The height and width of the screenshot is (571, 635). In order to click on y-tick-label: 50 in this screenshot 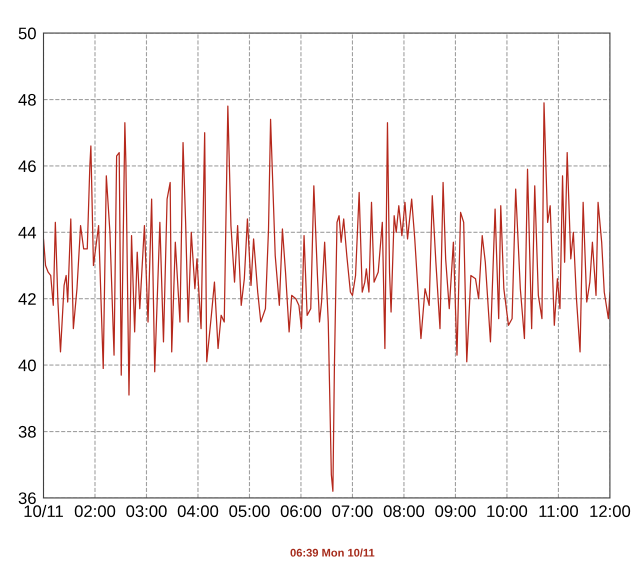, I will do `click(27, 34)`.